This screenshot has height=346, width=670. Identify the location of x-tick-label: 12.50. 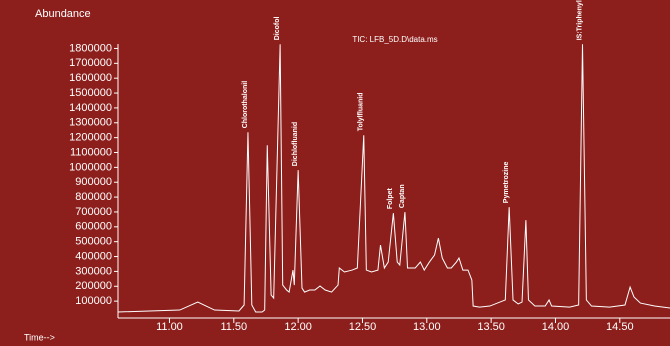
(363, 327).